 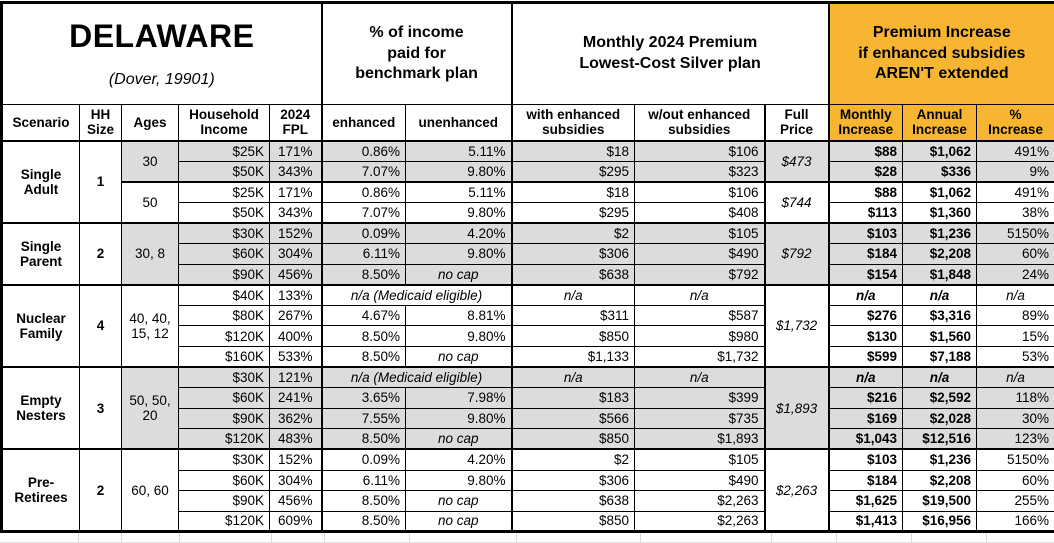 I want to click on state-title: DELAWARE, so click(x=162, y=37).